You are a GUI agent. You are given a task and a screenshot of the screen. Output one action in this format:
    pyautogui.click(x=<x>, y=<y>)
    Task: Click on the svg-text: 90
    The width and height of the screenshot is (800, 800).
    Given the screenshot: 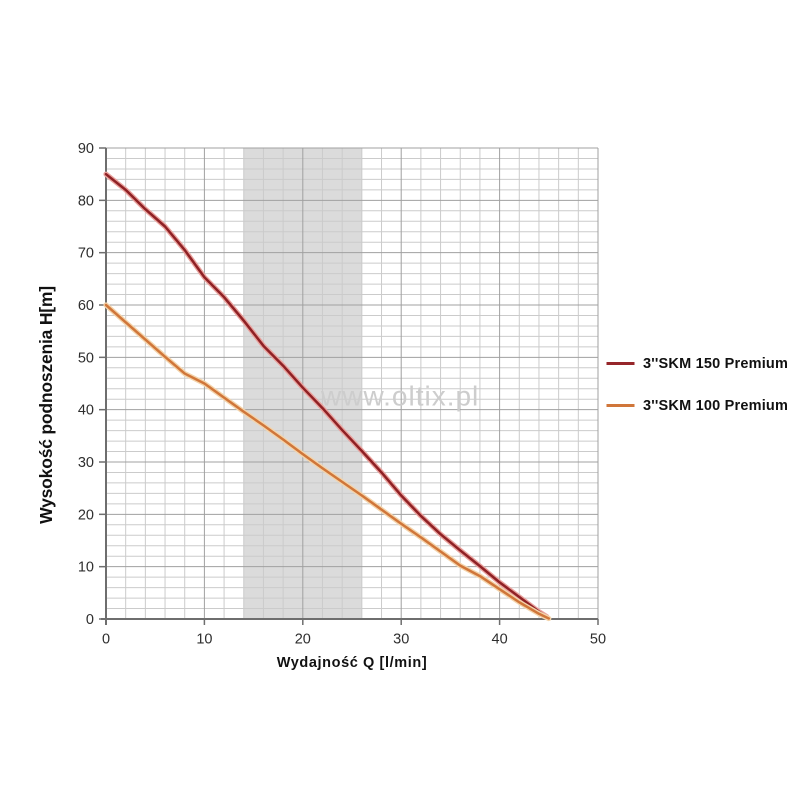 What is the action you would take?
    pyautogui.click(x=86, y=149)
    